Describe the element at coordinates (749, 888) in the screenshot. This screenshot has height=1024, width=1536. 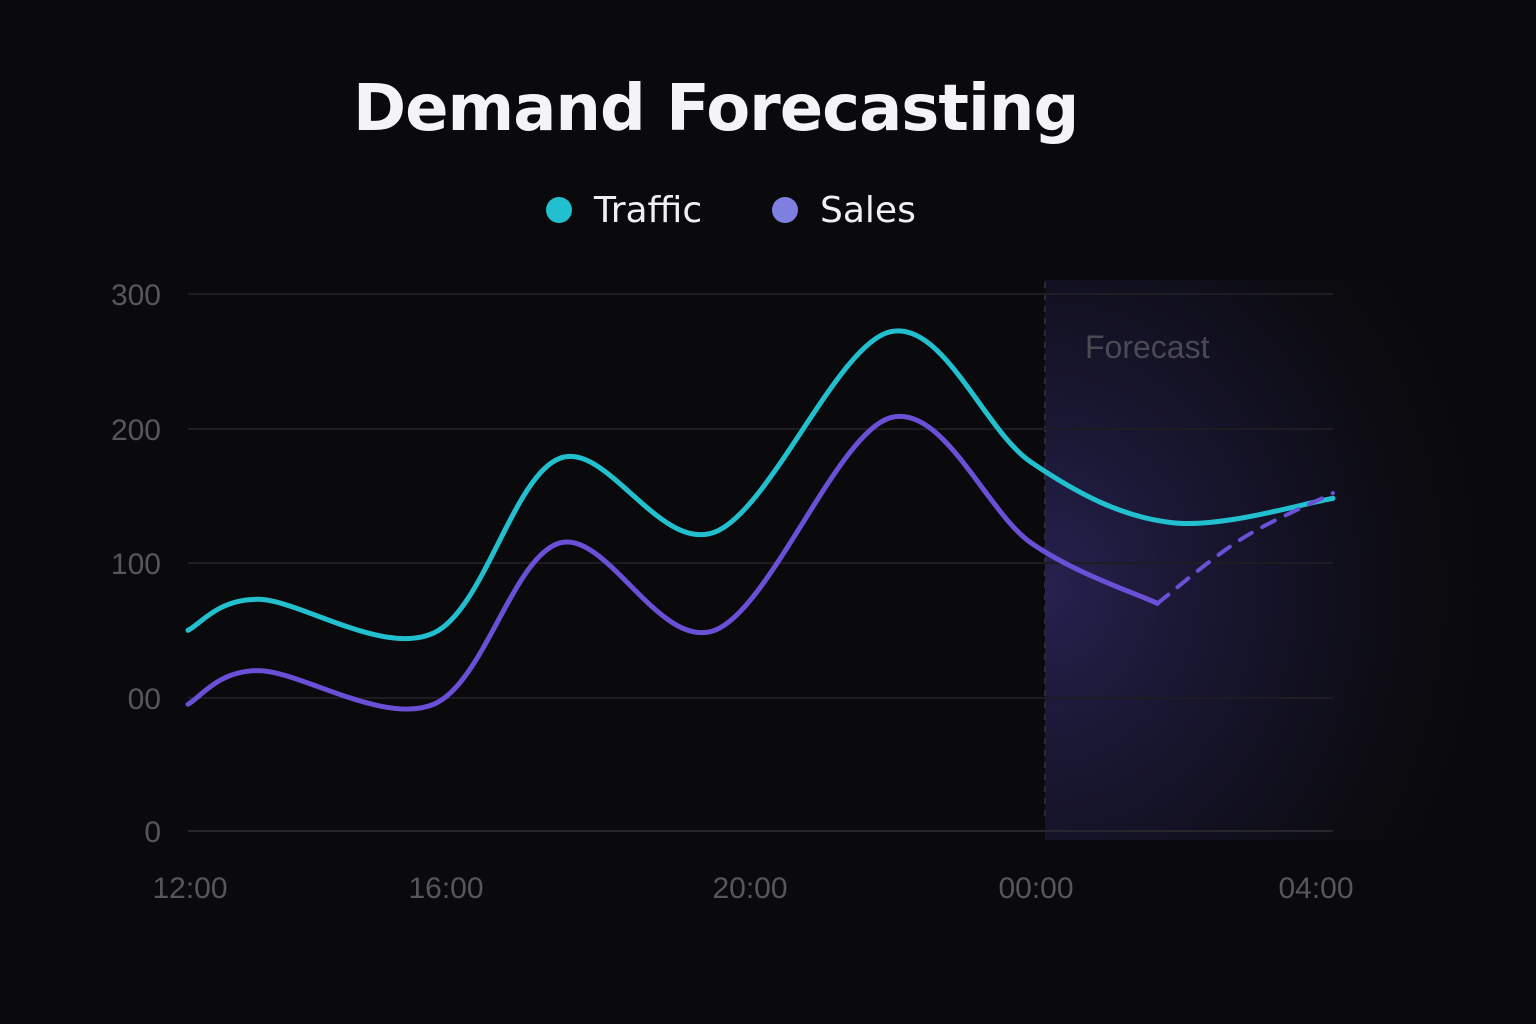
I see `x-tick-label: 20:00` at that location.